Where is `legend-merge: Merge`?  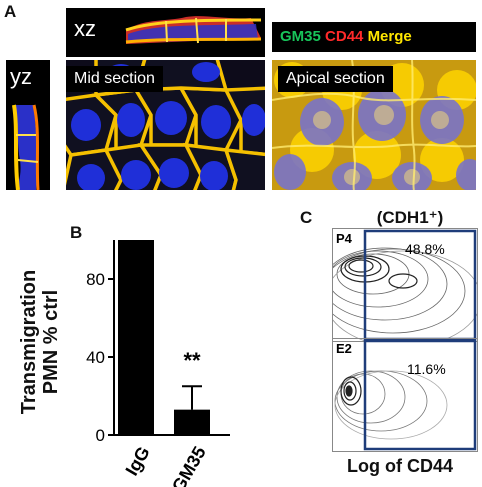 legend-merge: Merge is located at coordinates (389, 36).